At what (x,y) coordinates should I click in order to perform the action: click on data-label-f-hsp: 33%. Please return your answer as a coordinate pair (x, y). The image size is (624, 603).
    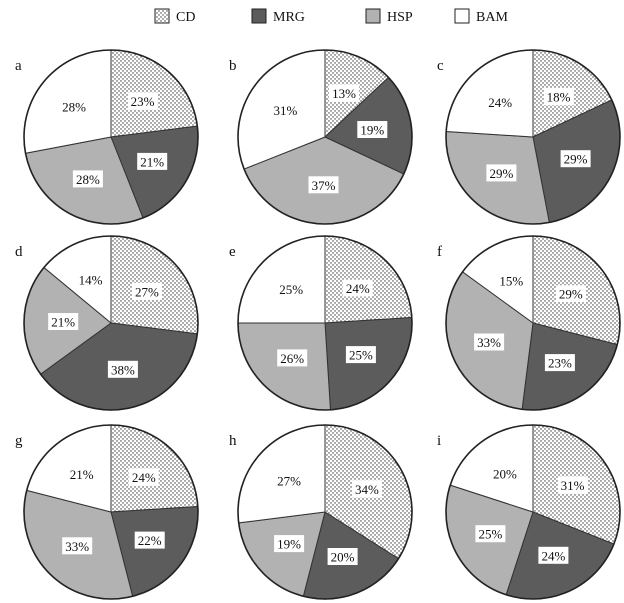
    Looking at the image, I should click on (489, 342).